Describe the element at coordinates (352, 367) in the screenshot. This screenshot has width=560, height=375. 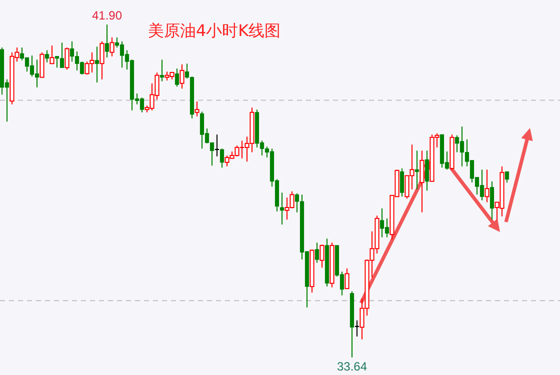
I see `annotation: 33.64` at that location.